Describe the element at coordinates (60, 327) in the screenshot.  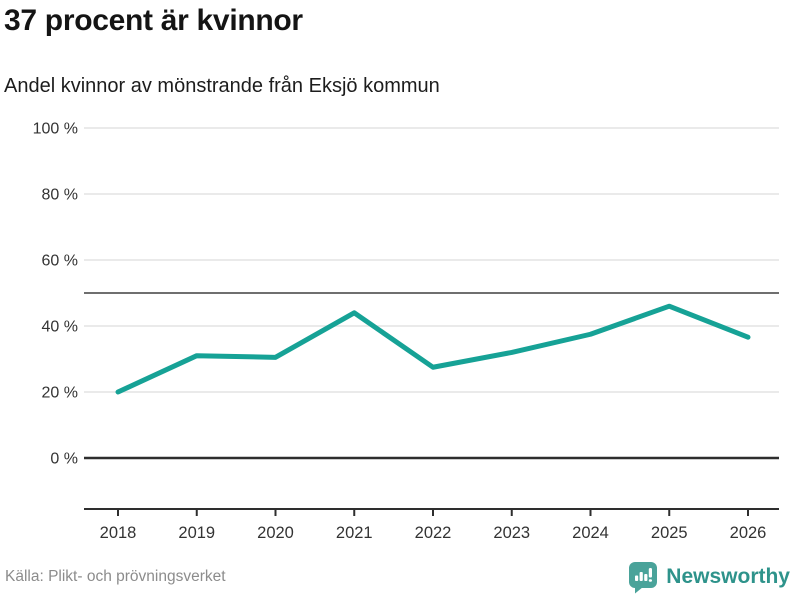
I see `y-tick-label: 40 %` at that location.